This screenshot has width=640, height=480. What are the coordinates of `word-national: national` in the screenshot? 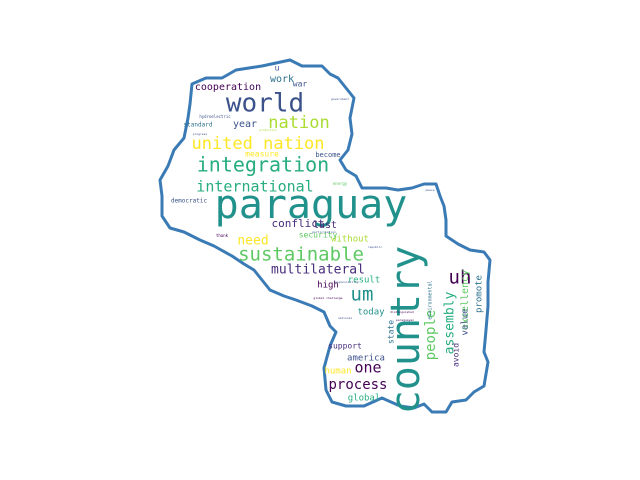 It's located at (345, 318).